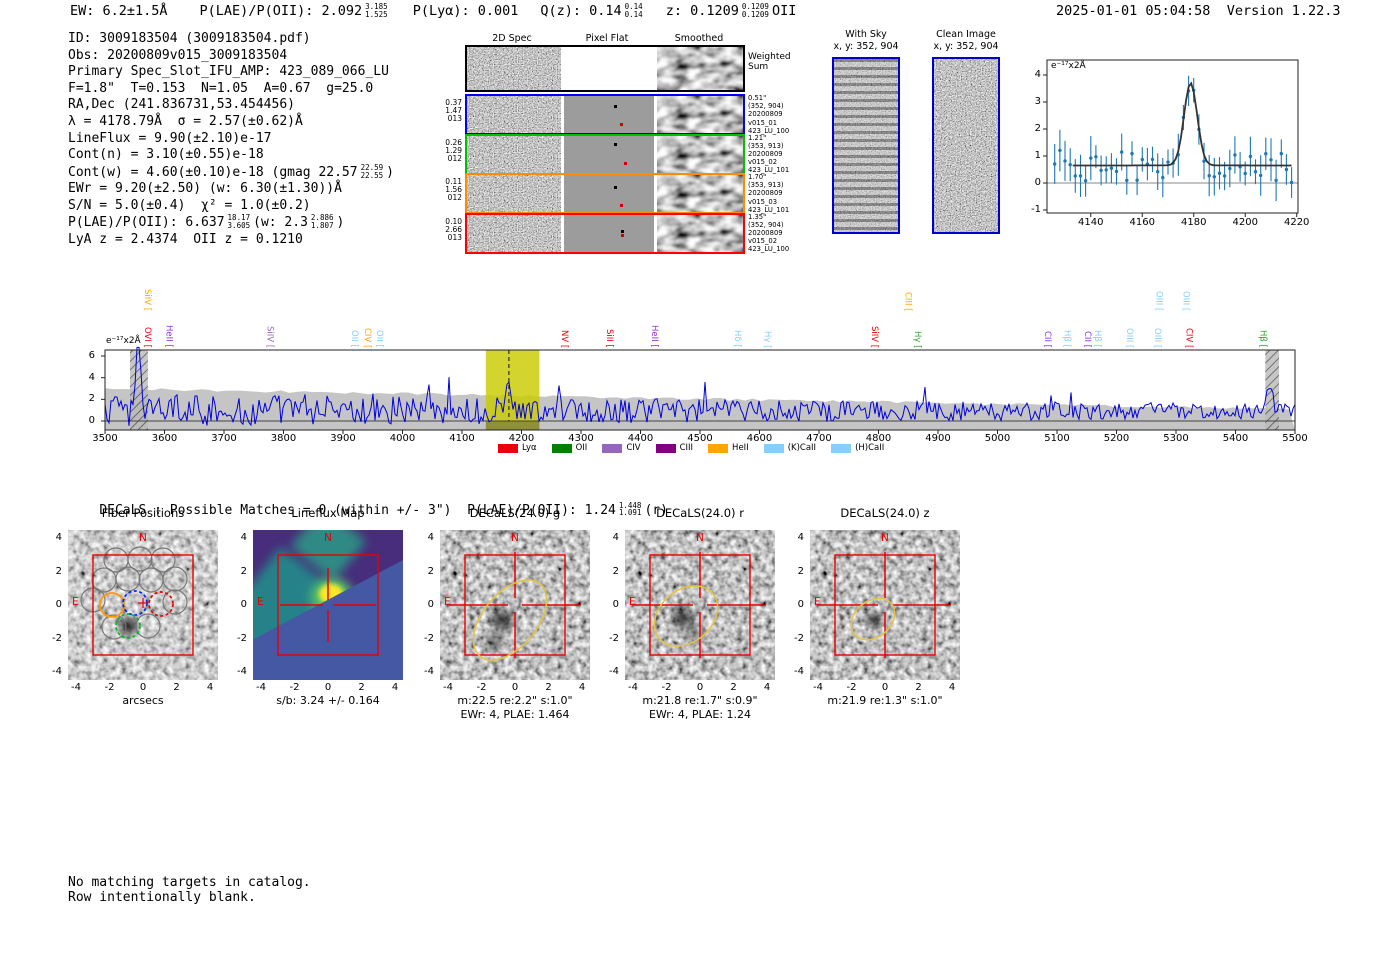  I want to click on fiber-weight-value: 0.11, so click(453, 181).